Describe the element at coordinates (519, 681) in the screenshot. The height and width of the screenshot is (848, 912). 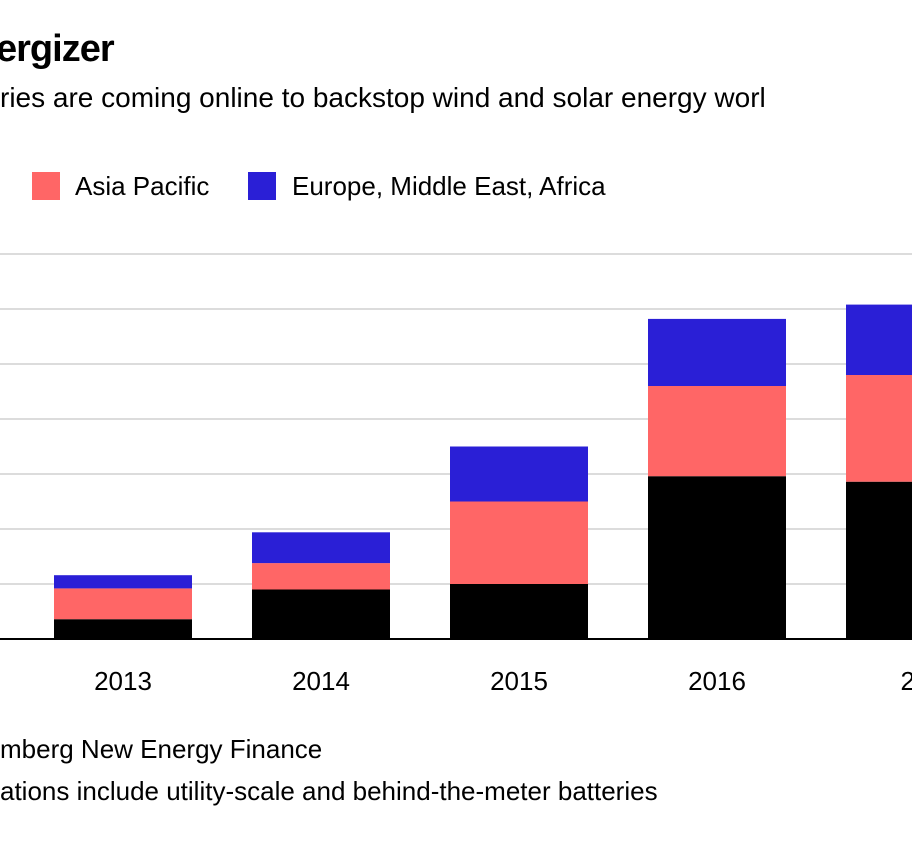
I see `x-tick-label: 2015` at that location.